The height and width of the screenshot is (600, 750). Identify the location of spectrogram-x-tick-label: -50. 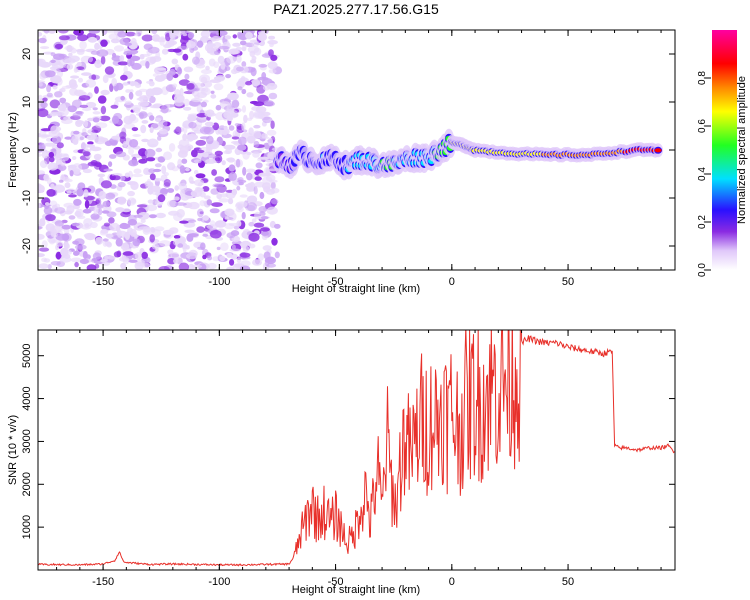
(336, 282).